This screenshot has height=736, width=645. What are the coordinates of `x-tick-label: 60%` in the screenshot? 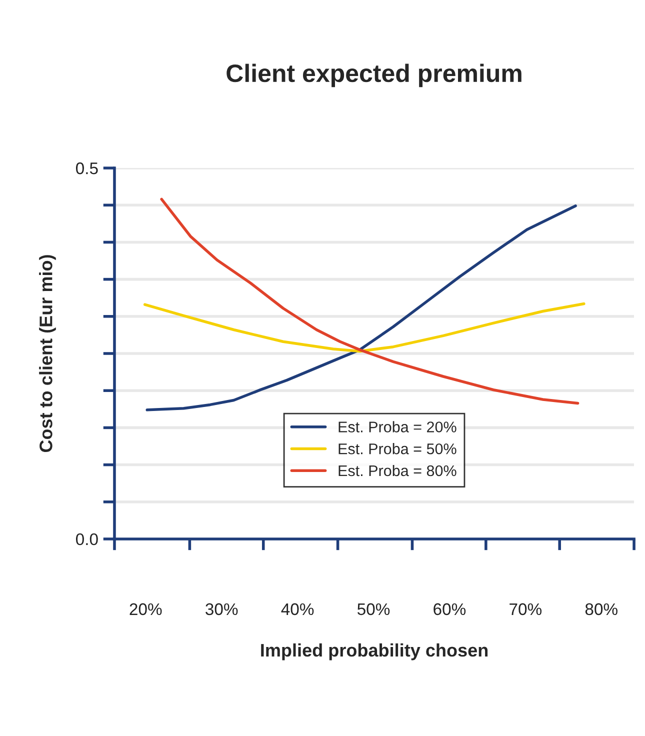 It's located at (450, 609).